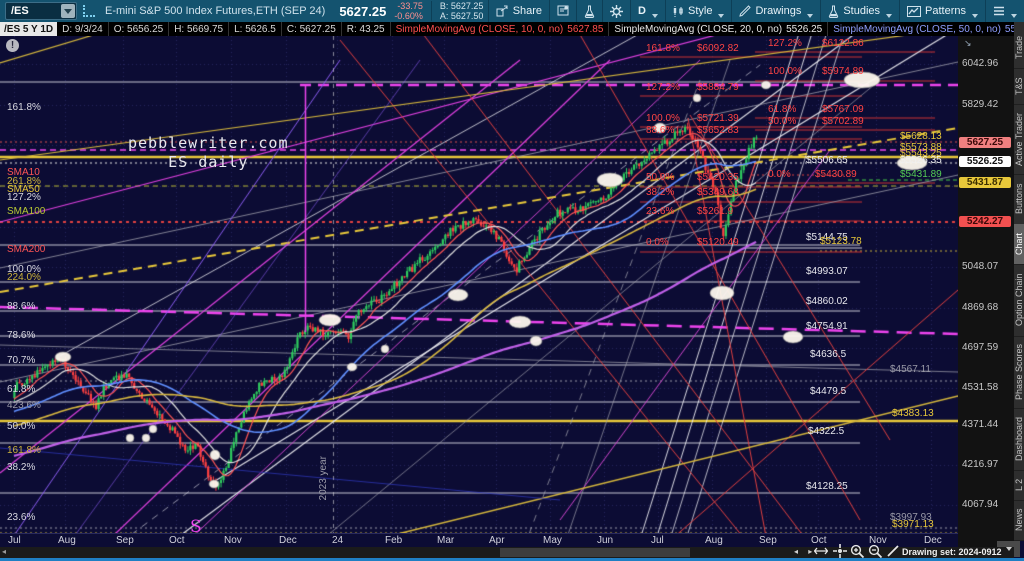  I want to click on study-label: SimpleMovingAvg (CLOSE, 50, 0, no), so click(917, 29).